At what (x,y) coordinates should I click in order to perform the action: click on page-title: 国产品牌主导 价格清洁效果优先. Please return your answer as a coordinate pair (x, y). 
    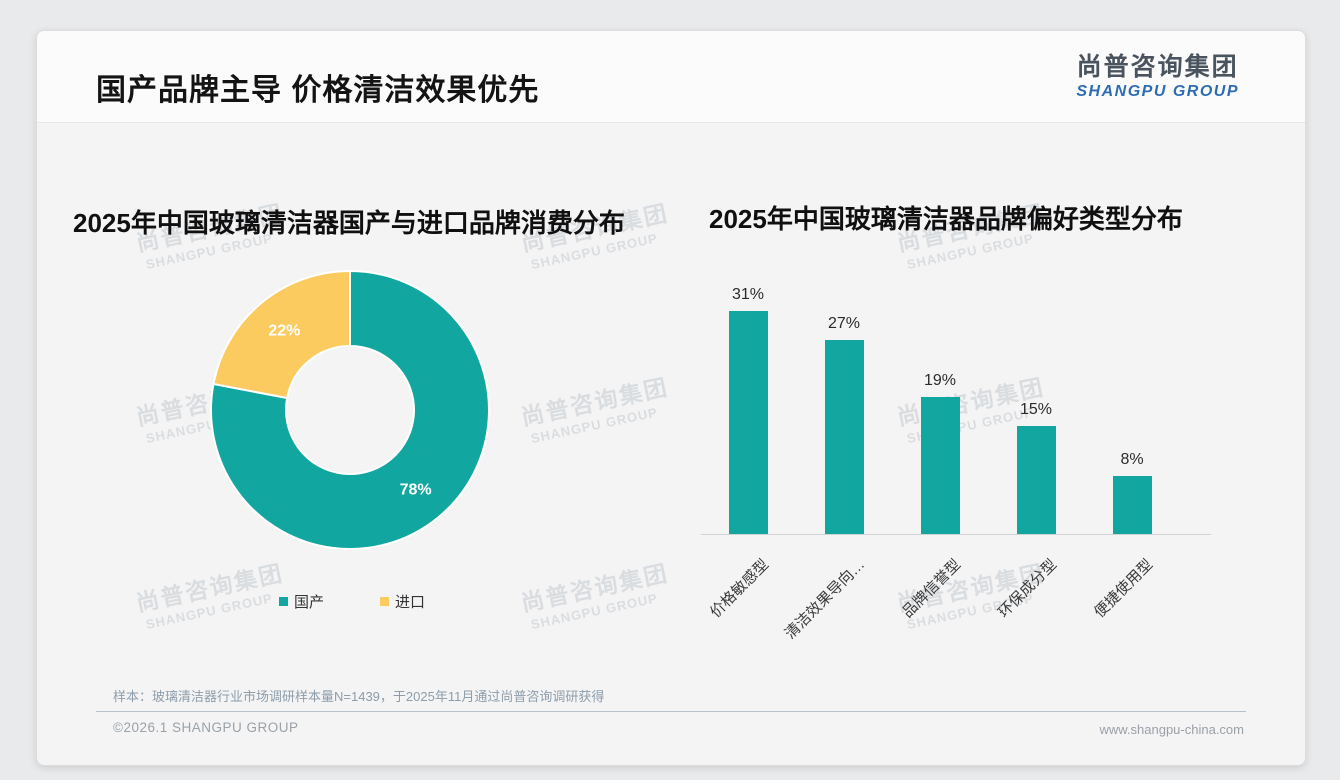
    Looking at the image, I should click on (318, 90).